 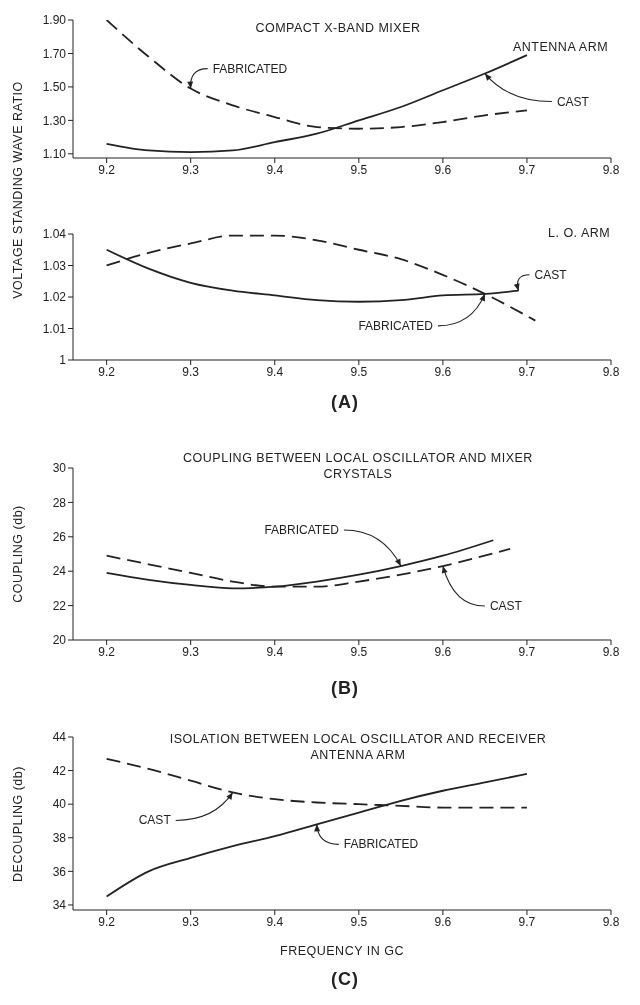 What do you see at coordinates (18, 823) in the screenshot?
I see `y-axis-title: DECOUPLING (db)` at bounding box center [18, 823].